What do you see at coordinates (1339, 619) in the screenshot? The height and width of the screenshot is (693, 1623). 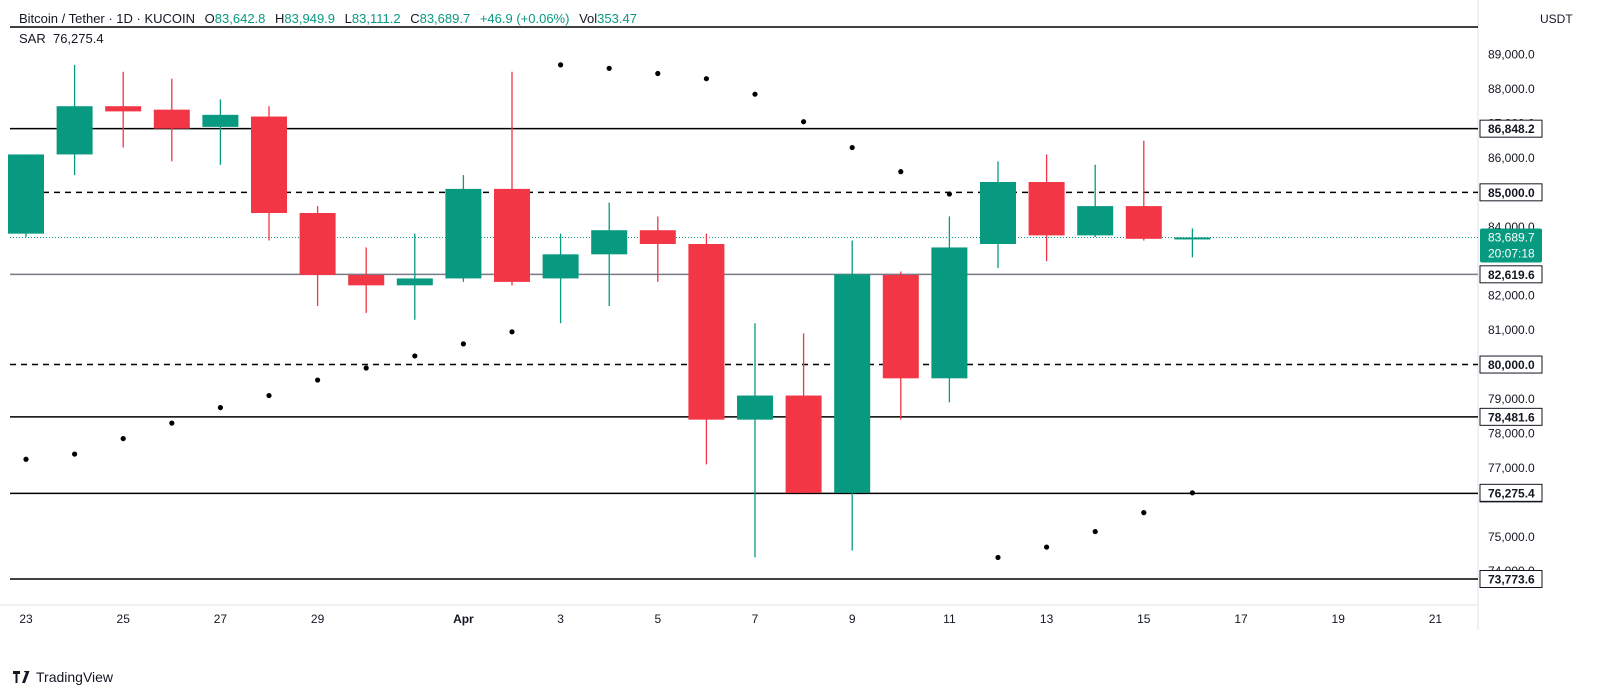 I see `time-tick-label: 19` at bounding box center [1339, 619].